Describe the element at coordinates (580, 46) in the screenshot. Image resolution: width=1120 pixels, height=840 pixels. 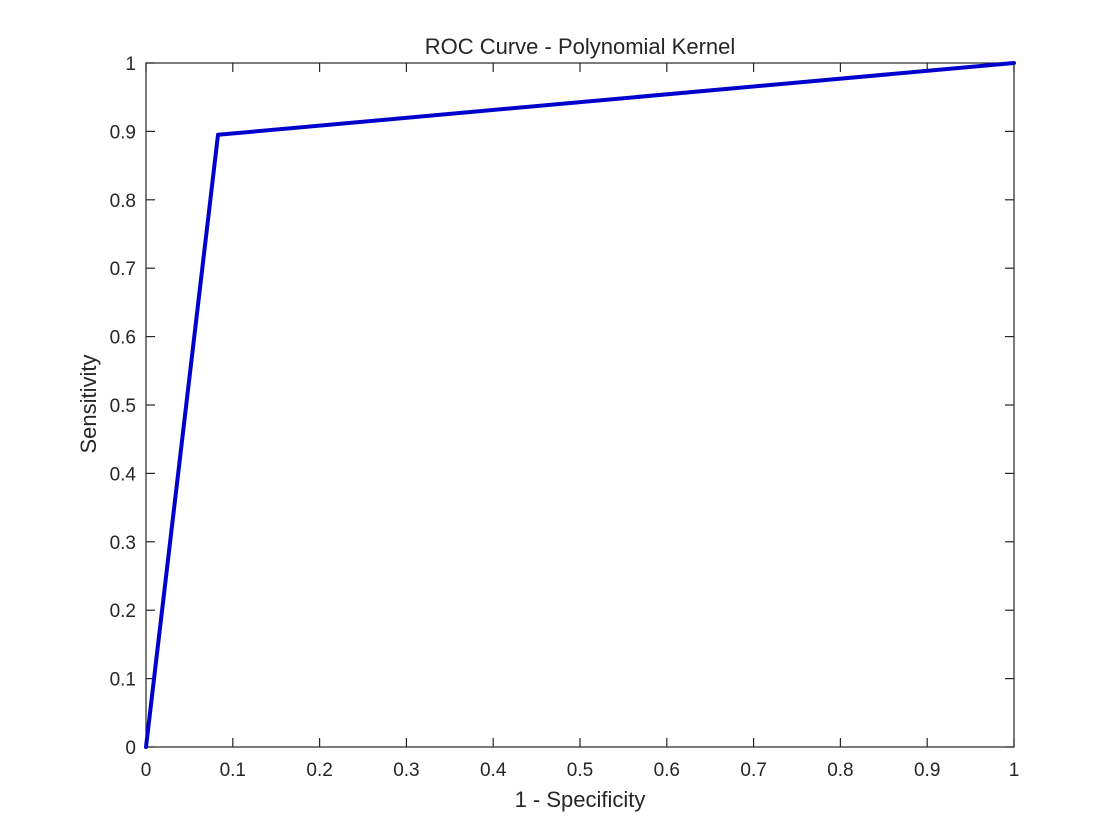
I see `chart-title: ROC Curve - Polynomial Kernel` at that location.